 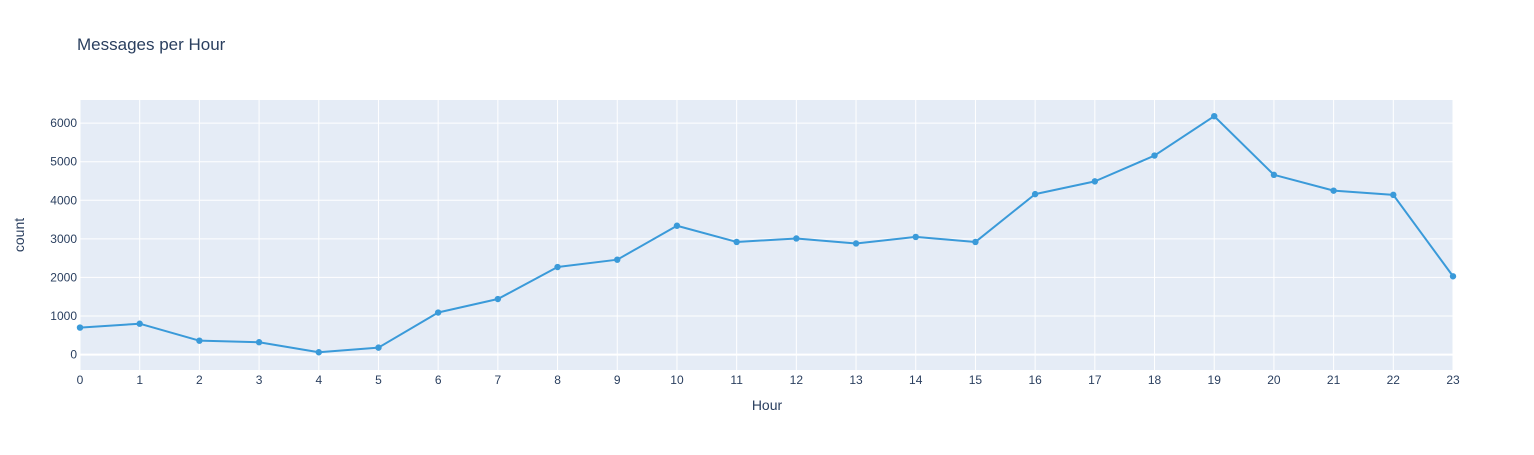 I want to click on x-tick-label: 3, so click(x=259, y=380).